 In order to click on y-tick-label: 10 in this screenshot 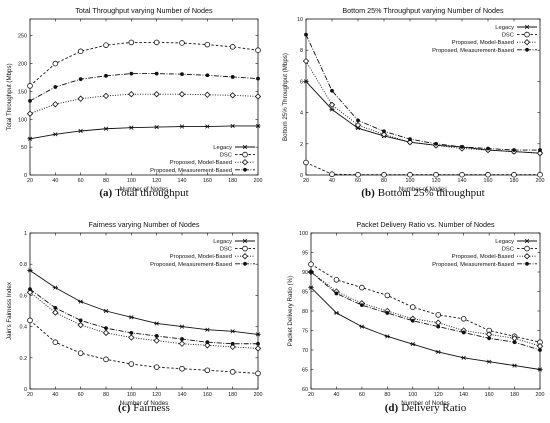, I will do `click(300, 20)`.